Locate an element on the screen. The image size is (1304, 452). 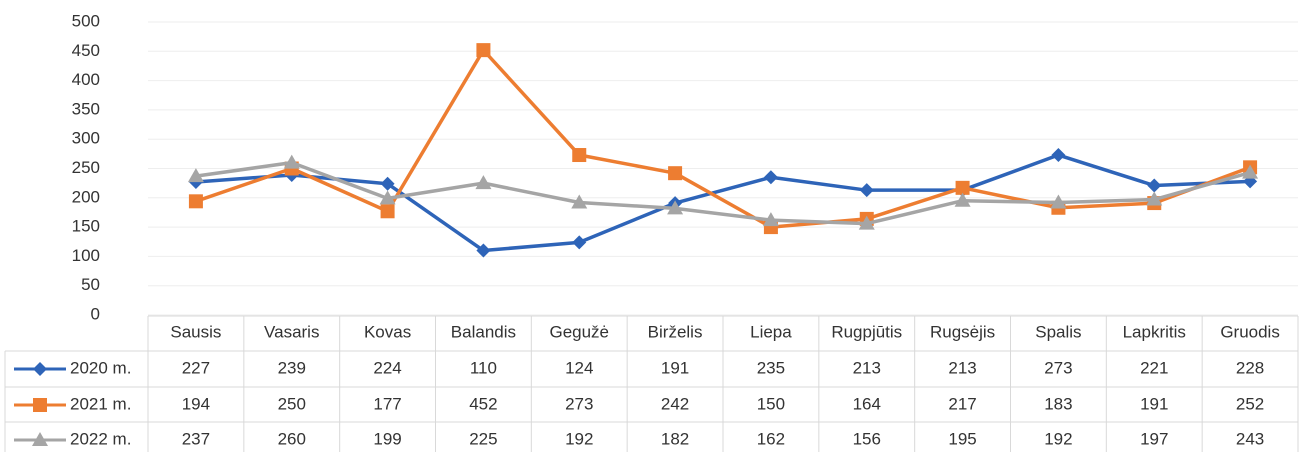
table-value: 250 is located at coordinates (292, 403).